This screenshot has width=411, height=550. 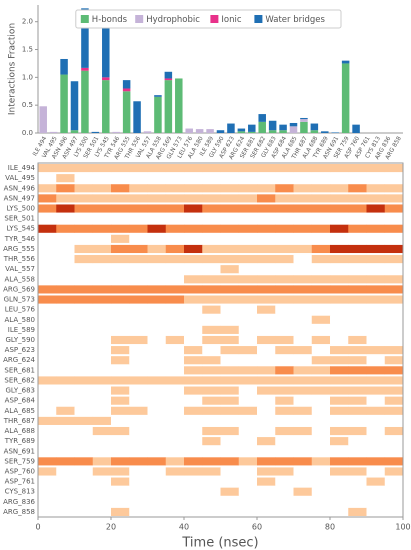 What do you see at coordinates (27, 50) in the screenshot?
I see `y-tick-label: 1.5` at bounding box center [27, 50].